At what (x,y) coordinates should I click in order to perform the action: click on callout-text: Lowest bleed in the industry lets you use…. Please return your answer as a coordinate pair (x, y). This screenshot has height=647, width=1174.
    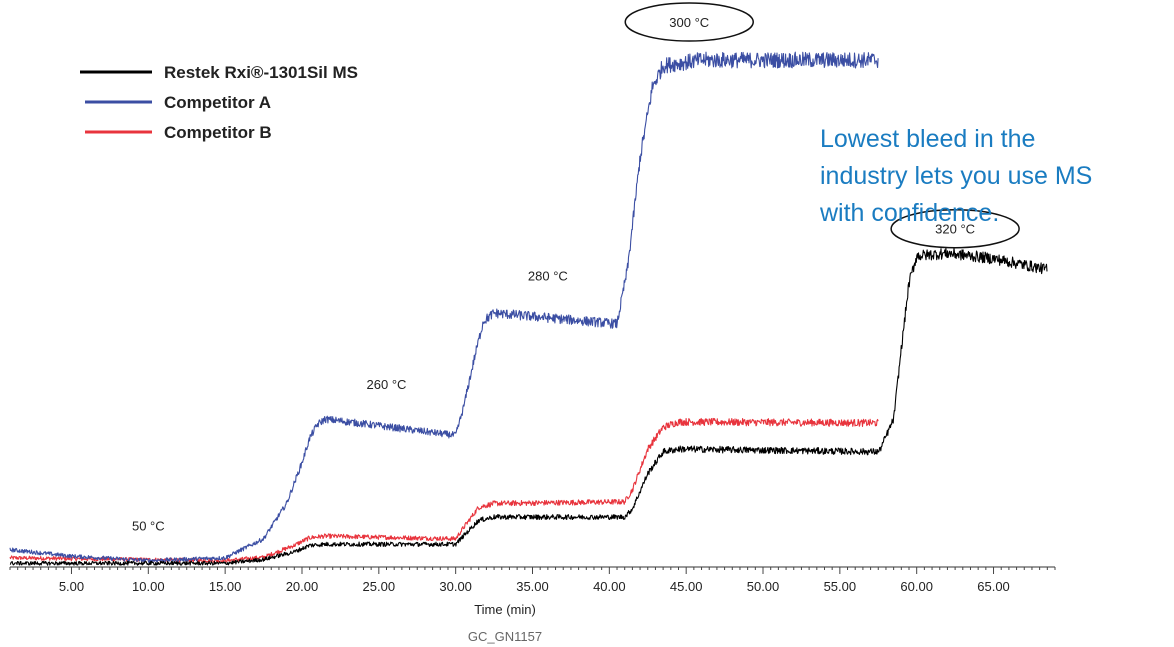
    Looking at the image, I should click on (955, 176).